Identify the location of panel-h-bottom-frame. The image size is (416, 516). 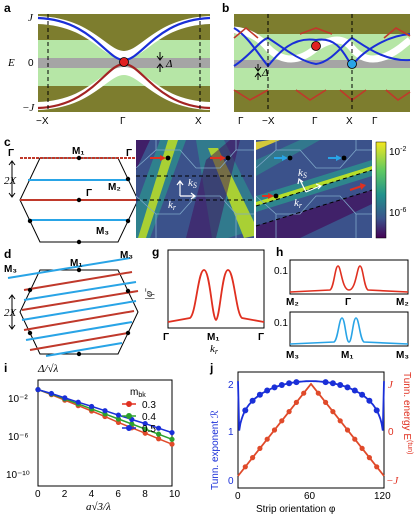
(349, 329).